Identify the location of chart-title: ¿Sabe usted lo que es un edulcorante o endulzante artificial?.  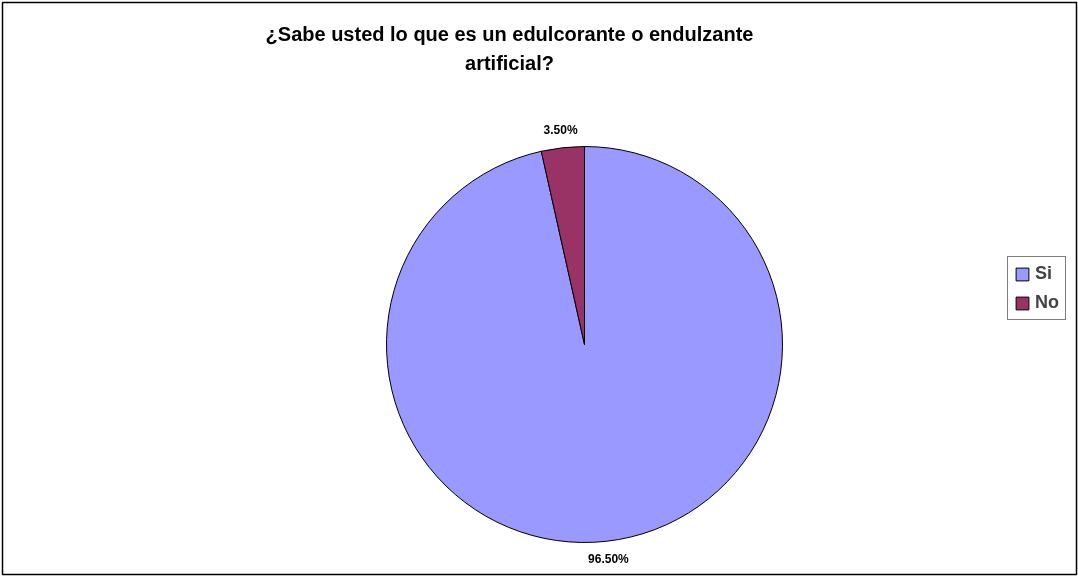
(509, 48).